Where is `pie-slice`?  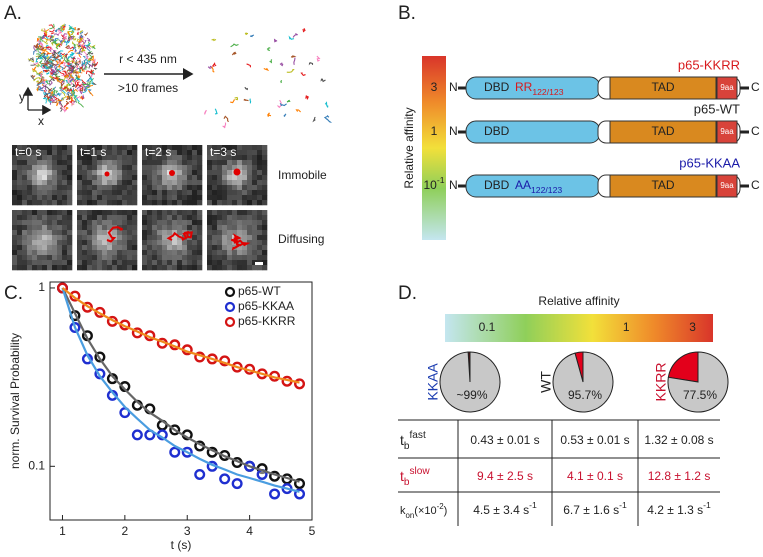
pie-slice is located at coordinates (683, 367).